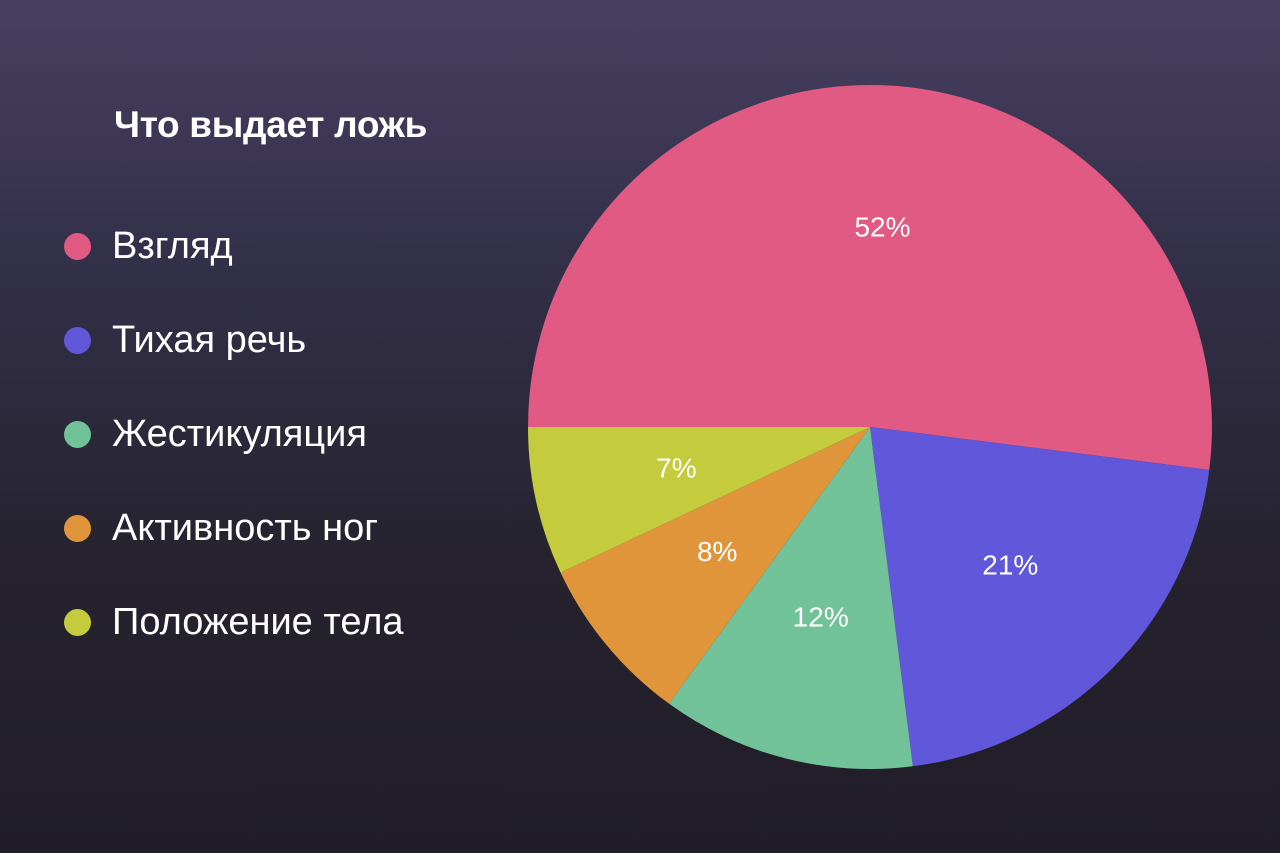 This screenshot has width=1280, height=853. I want to click on legend-label: Взгляд, so click(172, 246).